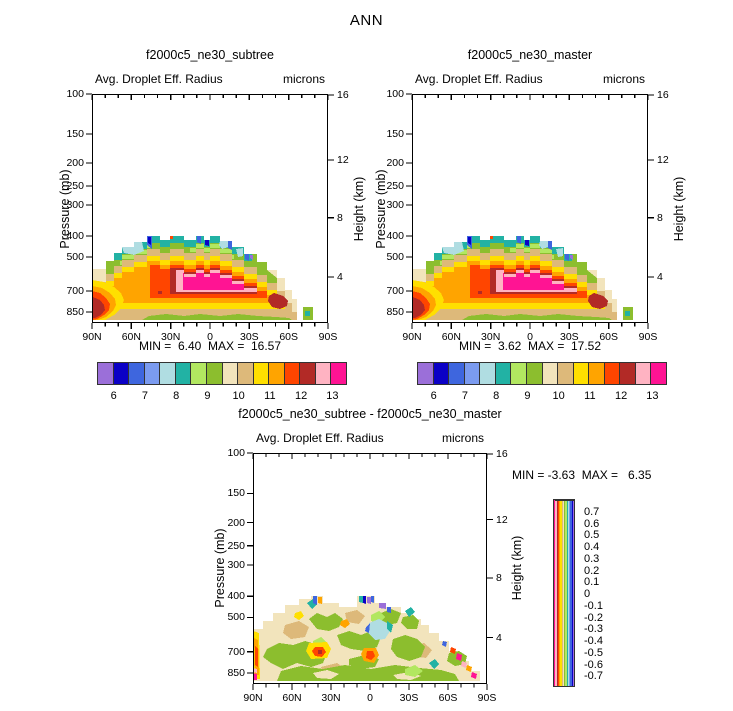 The height and width of the screenshot is (711, 733). What do you see at coordinates (236, 522) in the screenshot?
I see `pressure-tick-label: 200` at bounding box center [236, 522].